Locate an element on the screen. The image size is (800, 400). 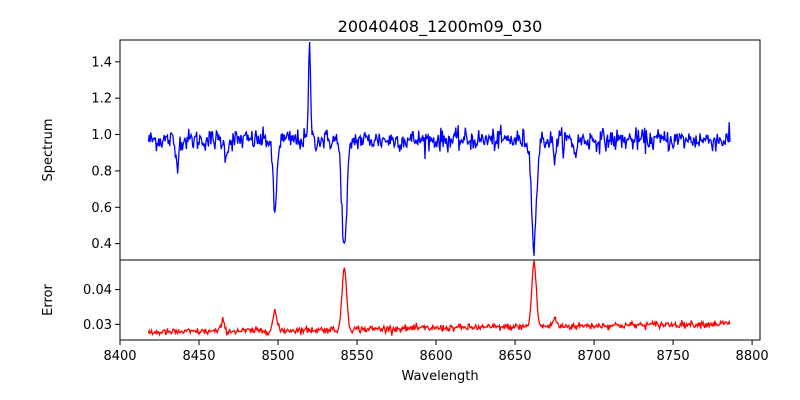
spectrum-y-axis-label: Spectrum is located at coordinates (48, 150).